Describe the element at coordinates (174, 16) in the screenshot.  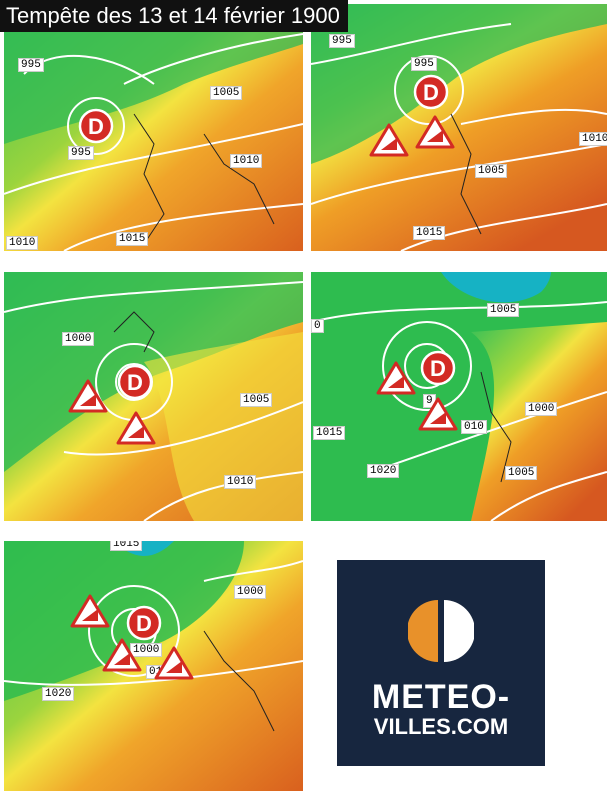
I see `page-title: Tempête des 13 et 14 février 1900` at that location.